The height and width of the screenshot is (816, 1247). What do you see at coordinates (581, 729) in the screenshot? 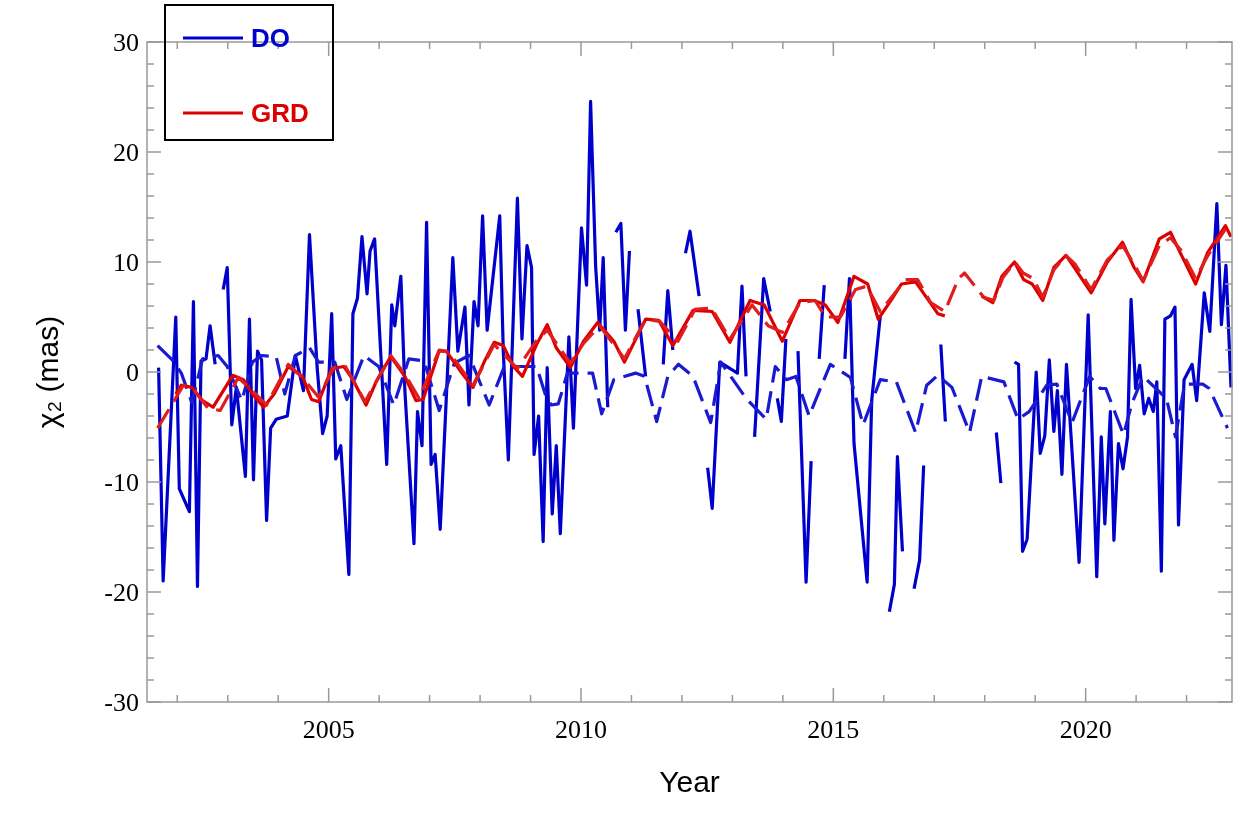
I see `x-tick-label: 2010` at bounding box center [581, 729].